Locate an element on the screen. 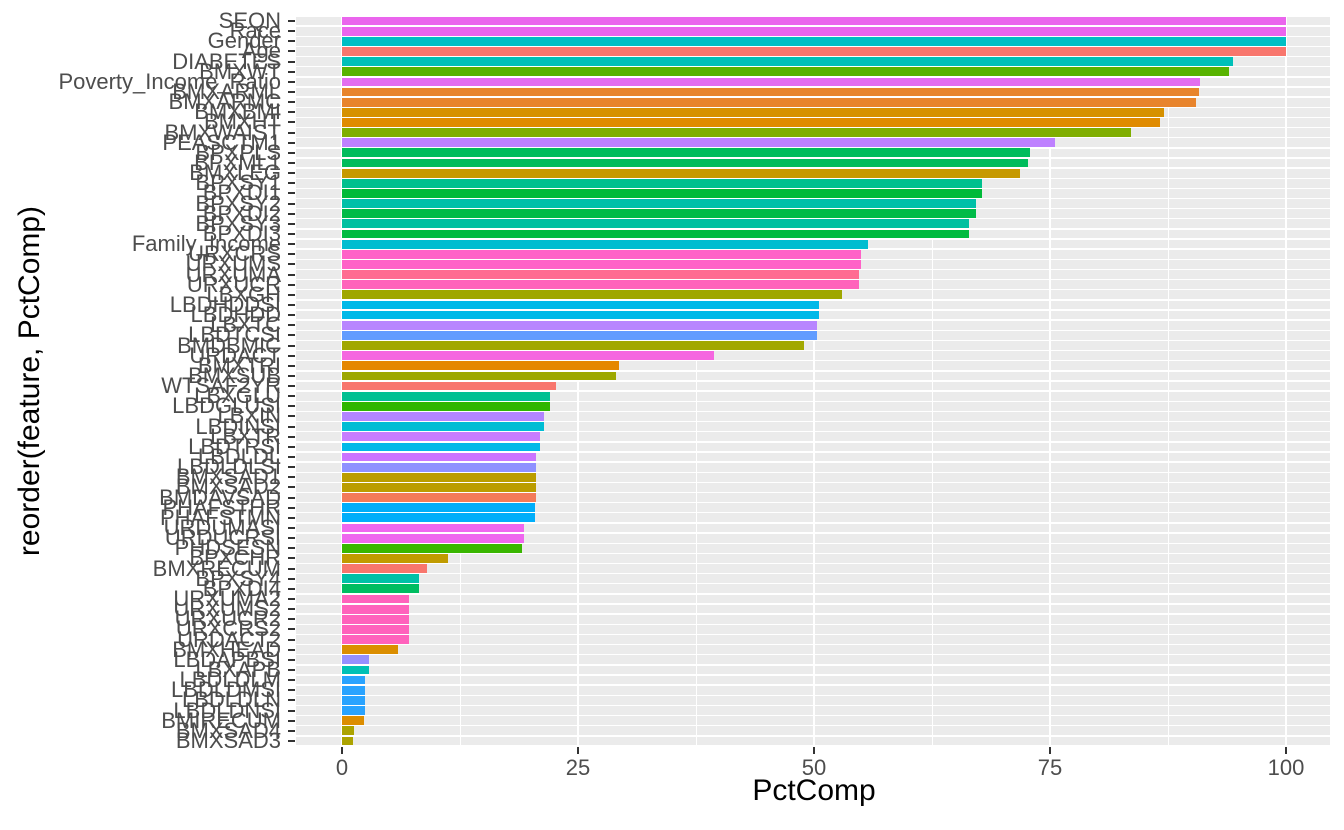 The height and width of the screenshot is (830, 1344). bar-BMXWT is located at coordinates (786, 72).